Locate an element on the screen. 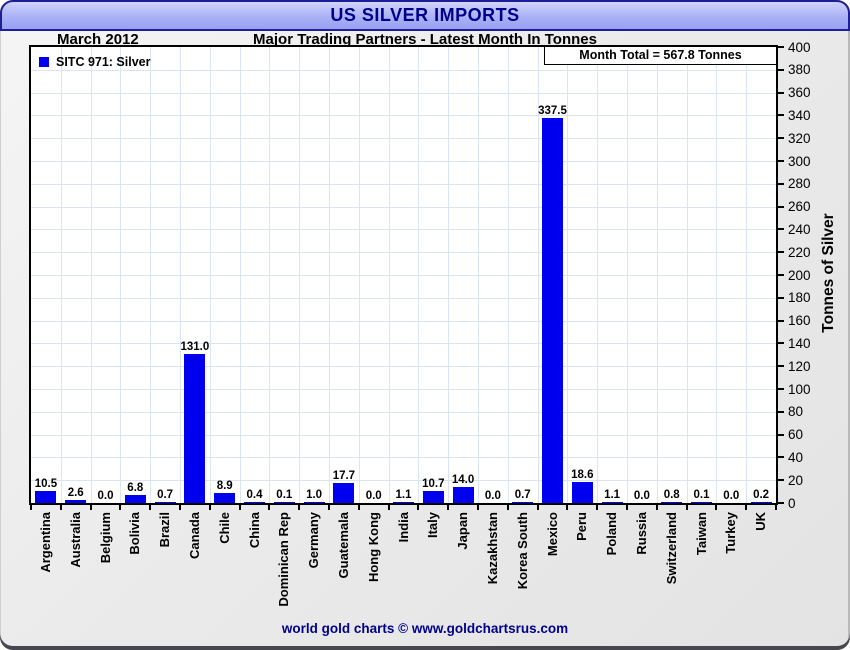 The width and height of the screenshot is (850, 650). bar-value-label: 0.4 is located at coordinates (254, 495).